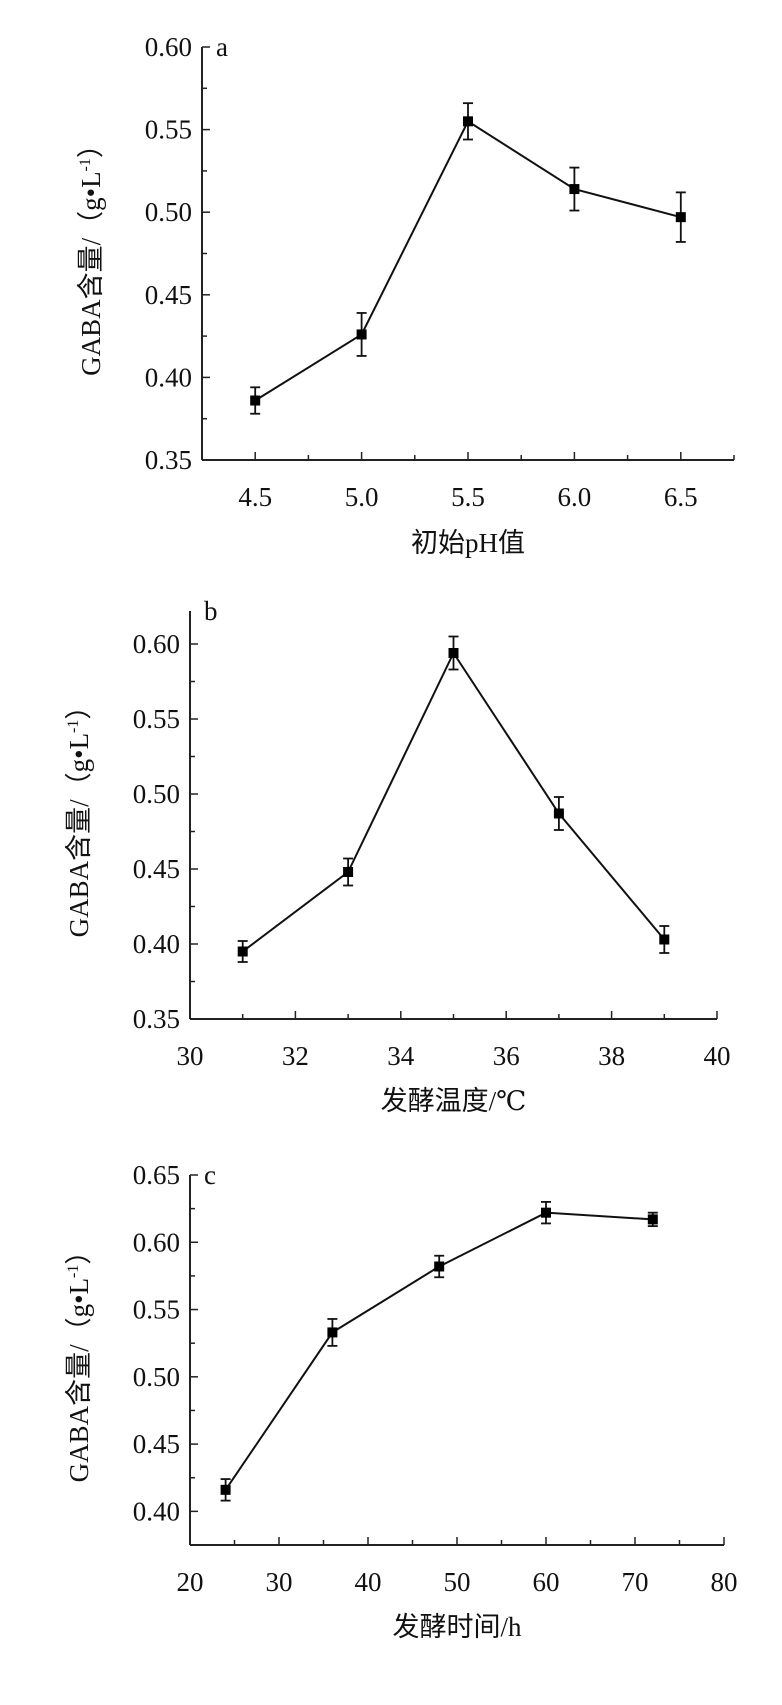 Image resolution: width=782 pixels, height=1705 pixels. What do you see at coordinates (468, 543) in the screenshot?
I see `x-axis-label: 初始pH值` at bounding box center [468, 543].